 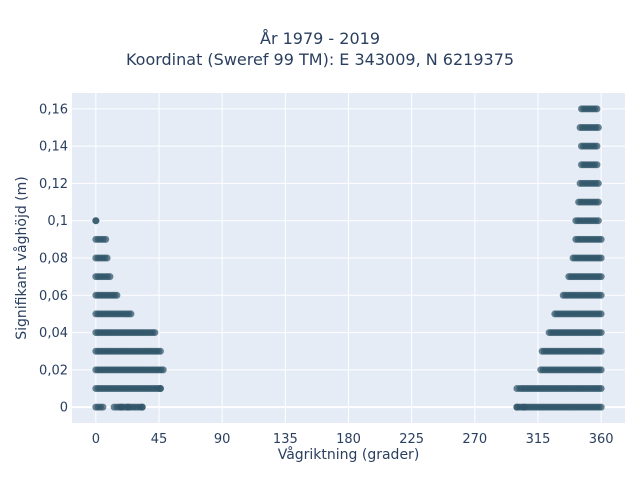 What do you see at coordinates (474, 439) in the screenshot?
I see `x-tick-label: 270` at bounding box center [474, 439].